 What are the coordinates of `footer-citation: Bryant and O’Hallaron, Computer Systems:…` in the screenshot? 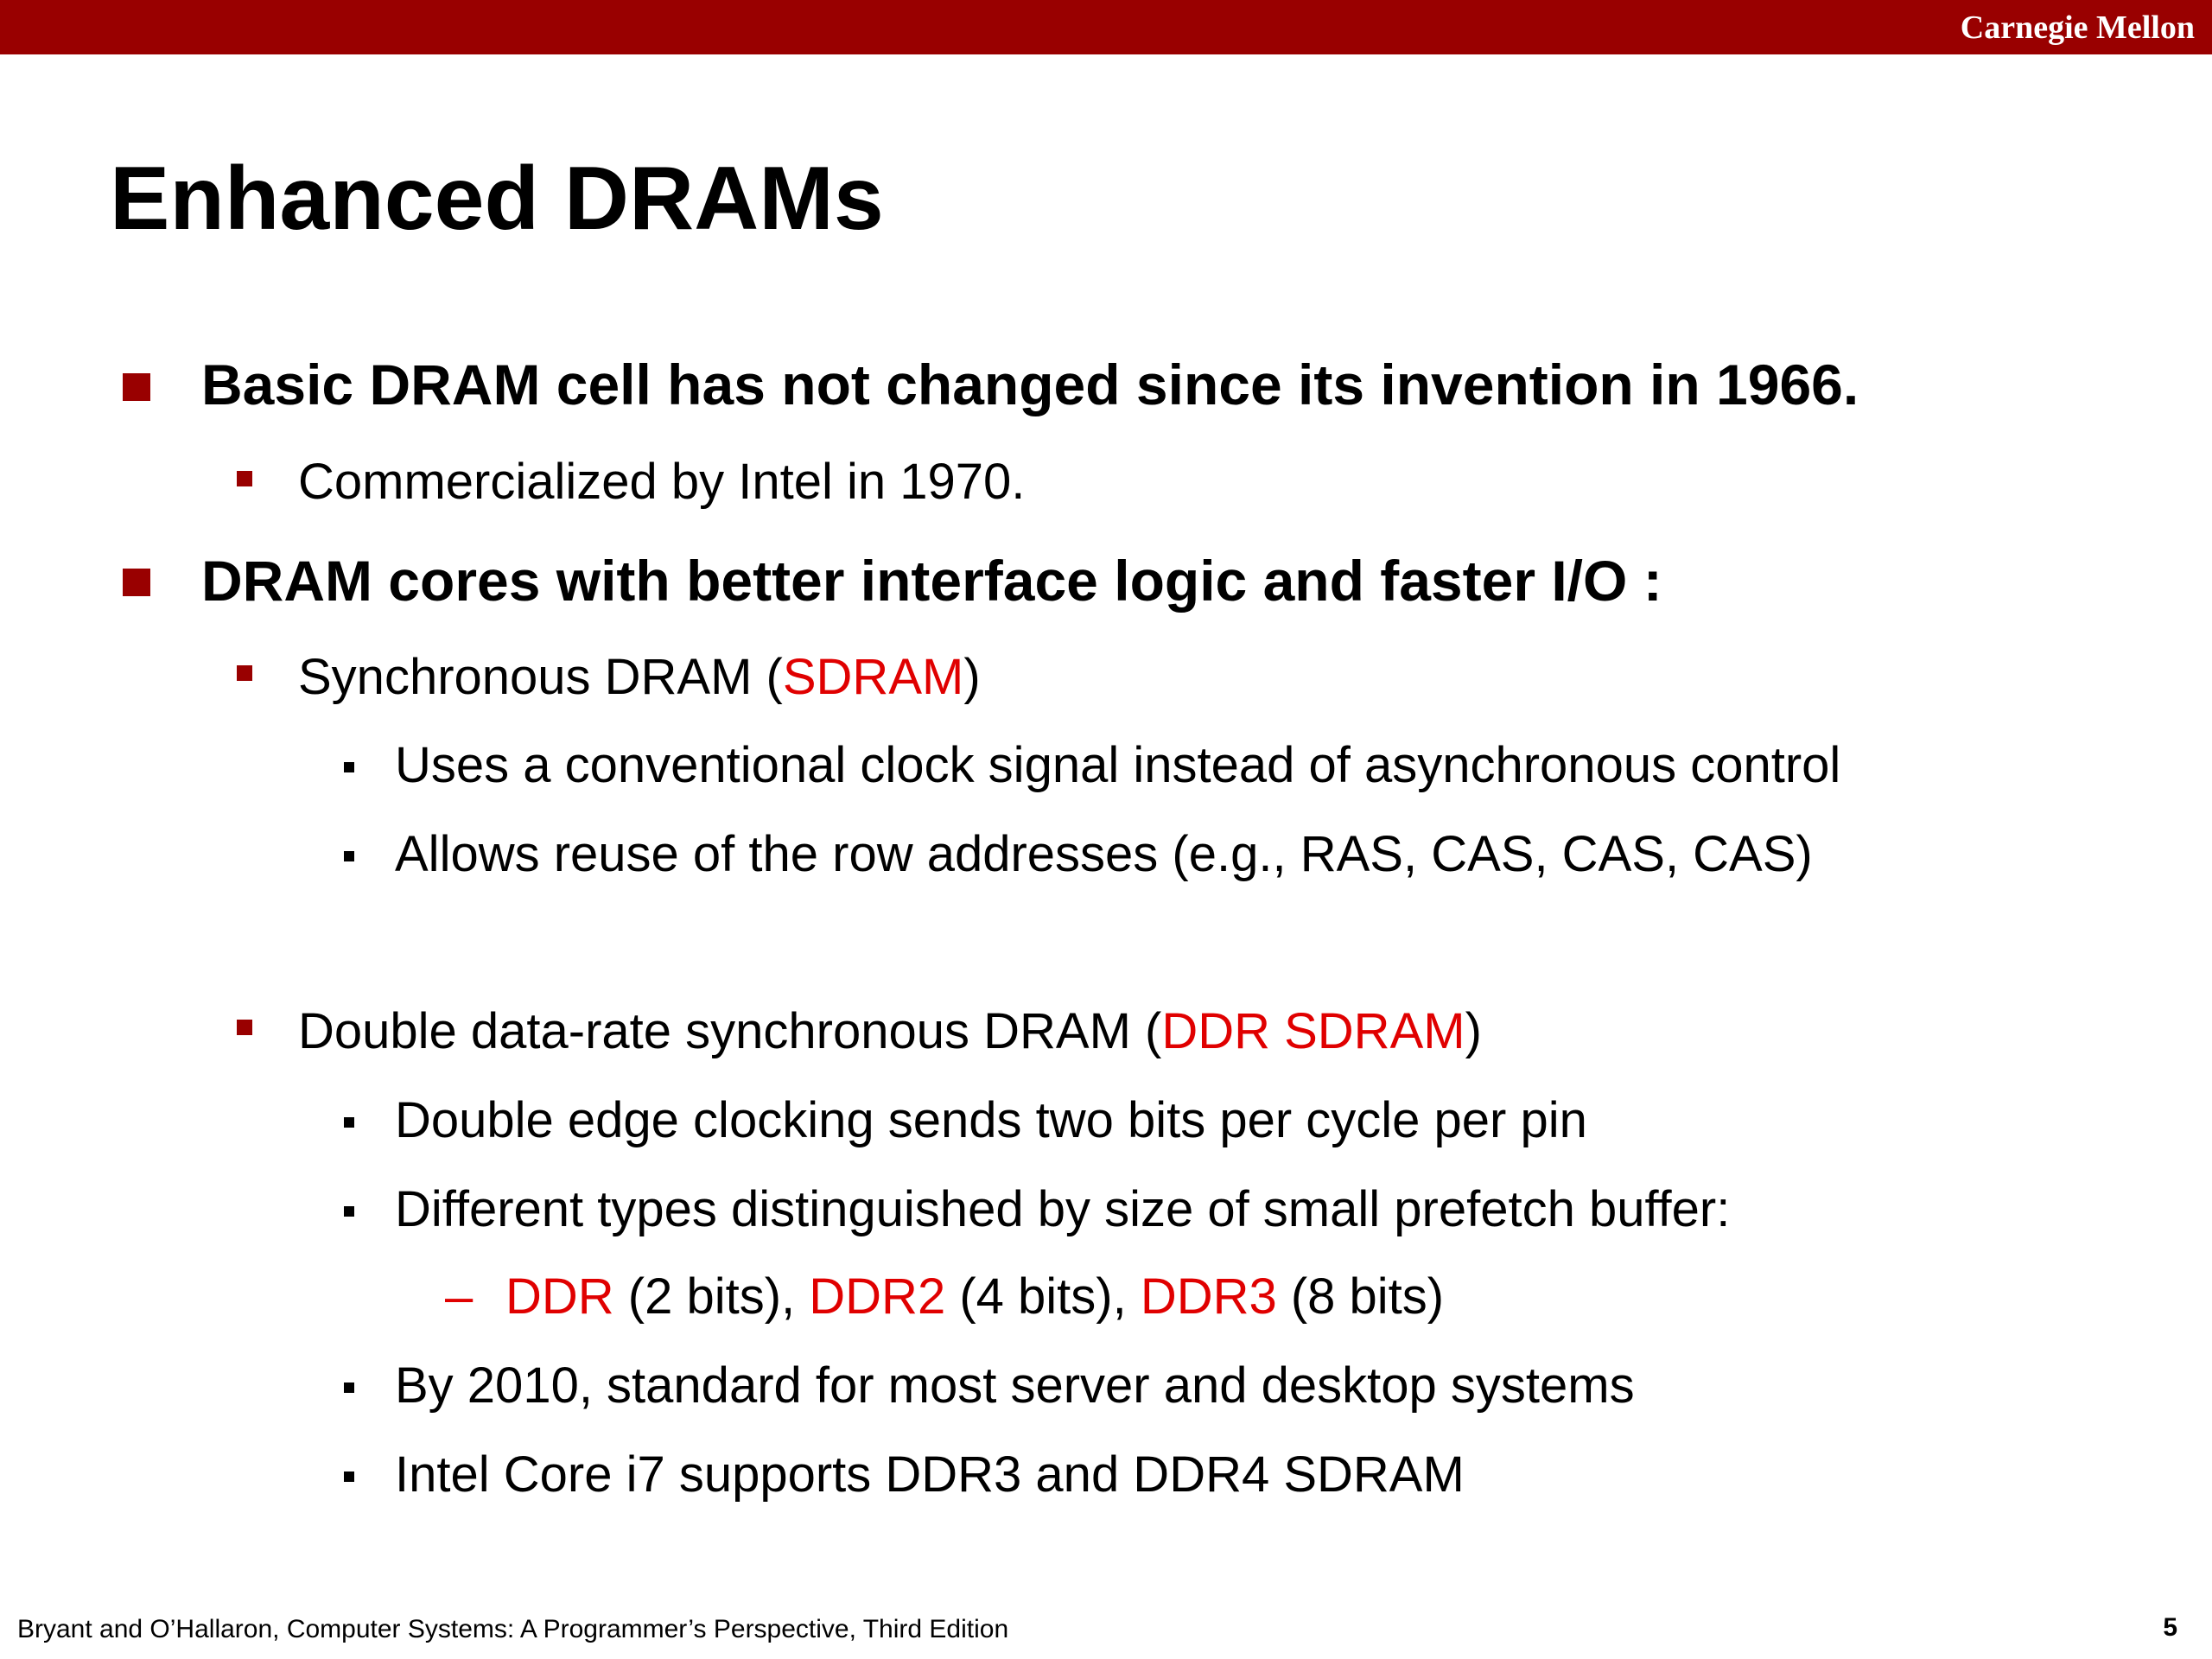 It's located at (513, 1629).